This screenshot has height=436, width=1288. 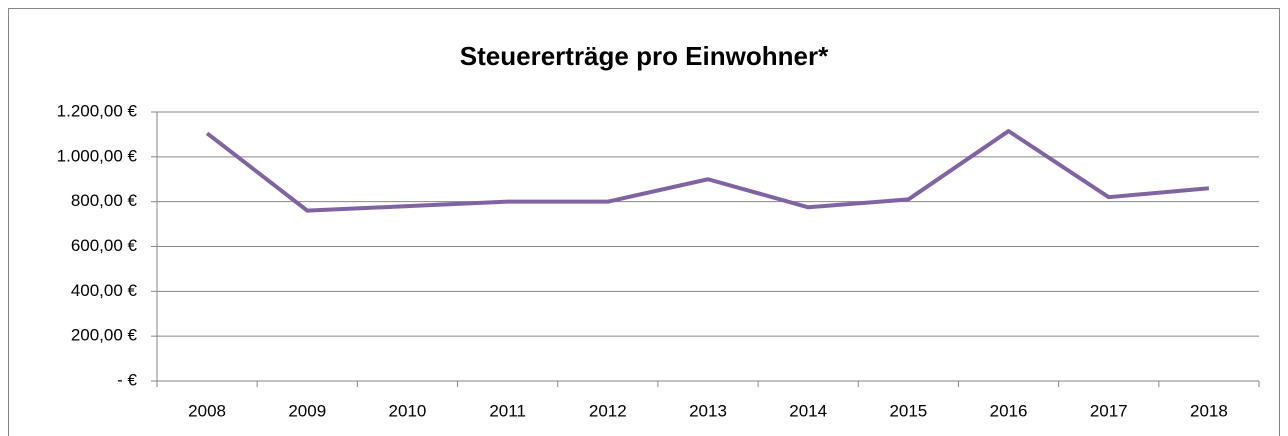 I want to click on y-tick-label: 600,00 €, so click(x=104, y=245).